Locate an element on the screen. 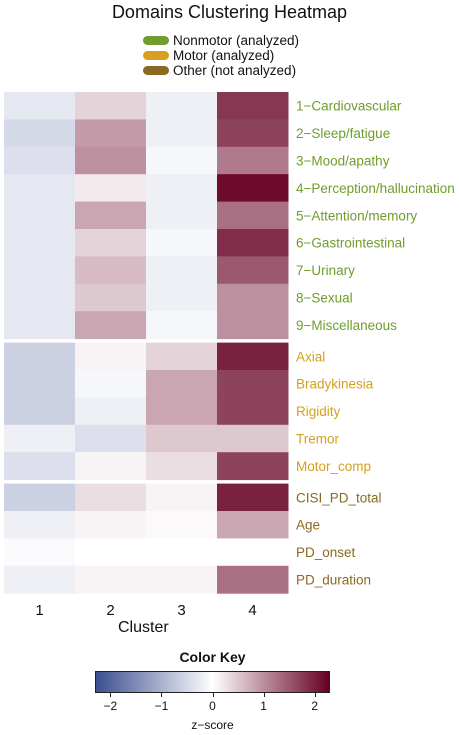 The image size is (459, 735). row-label: 9−Miscellaneous is located at coordinates (346, 325).